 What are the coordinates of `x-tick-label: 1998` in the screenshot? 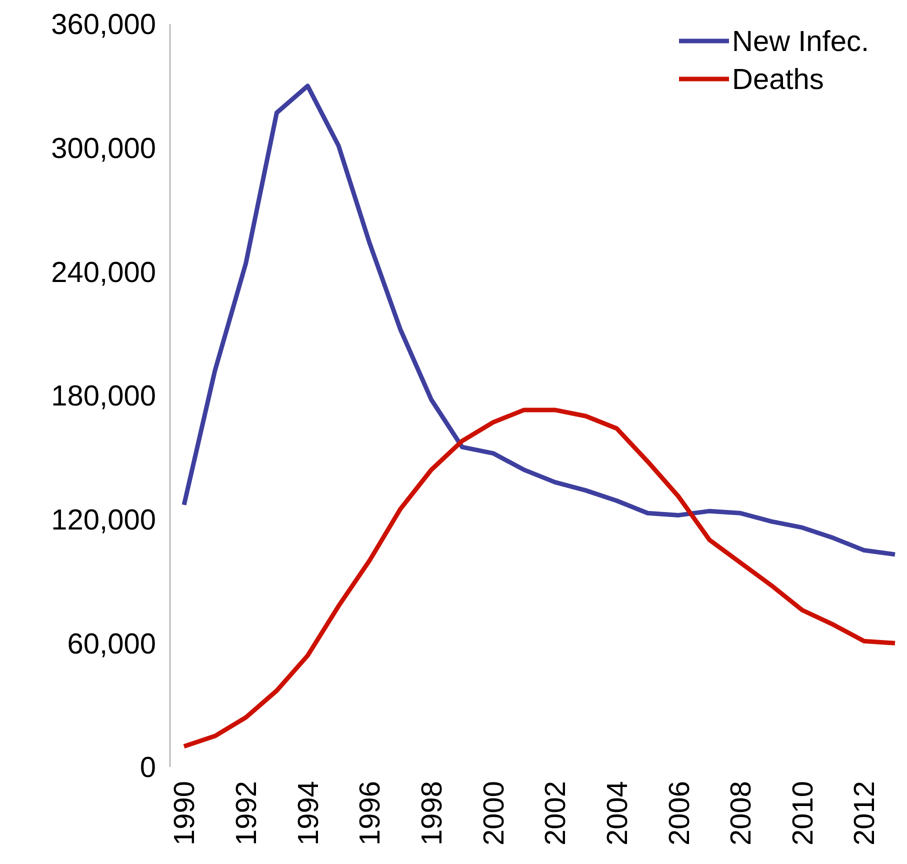 It's located at (432, 813).